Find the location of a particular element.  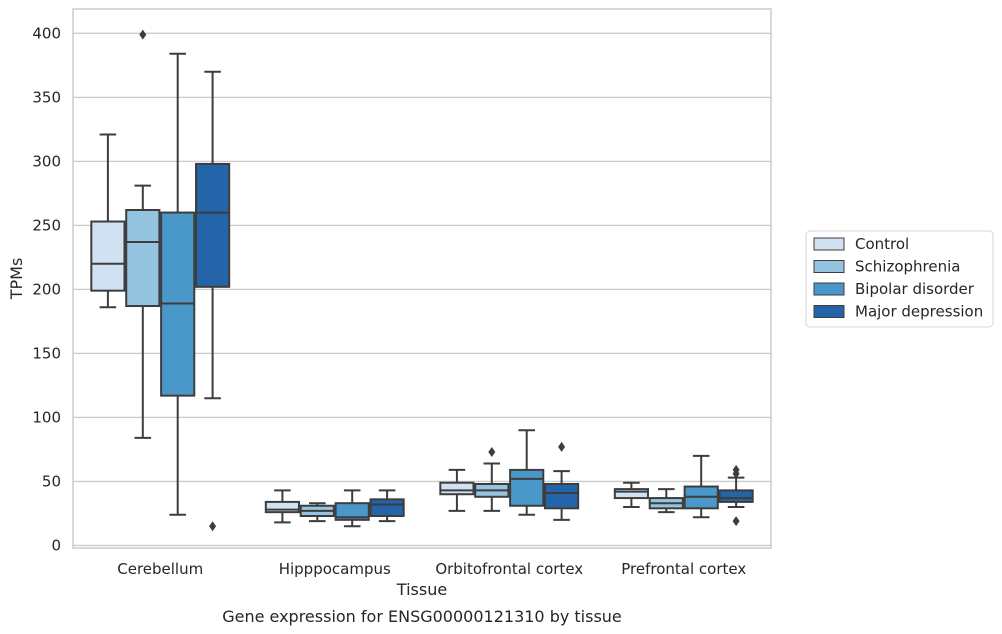

legend-frame is located at coordinates (899, 279).